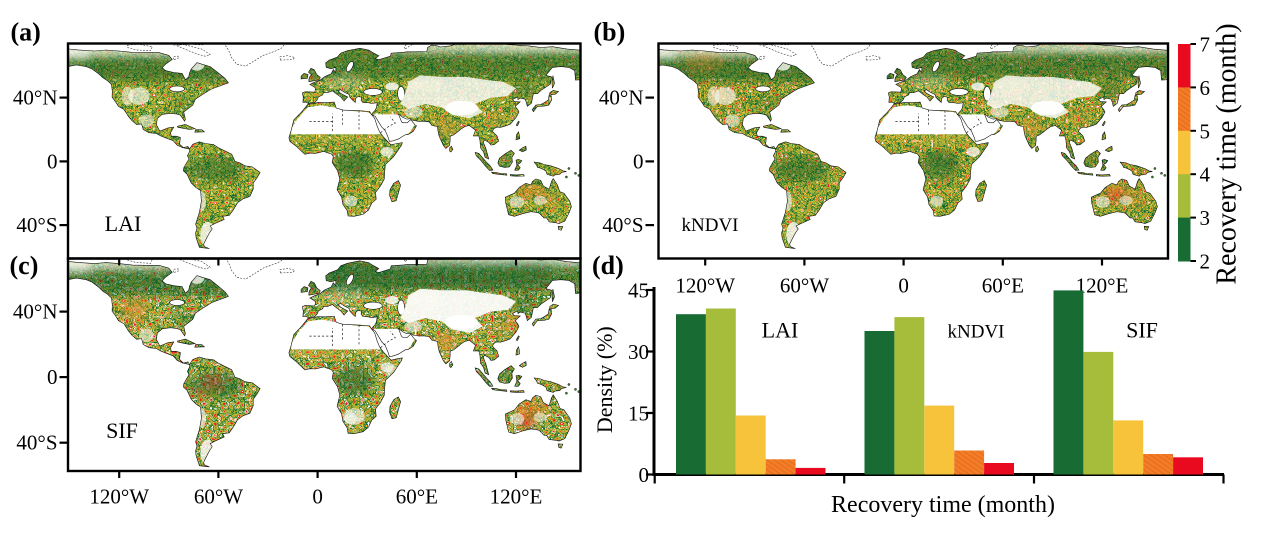 This screenshot has width=1269, height=537. Describe the element at coordinates (1205, 262) in the screenshot. I see `svg-text: 2` at that location.